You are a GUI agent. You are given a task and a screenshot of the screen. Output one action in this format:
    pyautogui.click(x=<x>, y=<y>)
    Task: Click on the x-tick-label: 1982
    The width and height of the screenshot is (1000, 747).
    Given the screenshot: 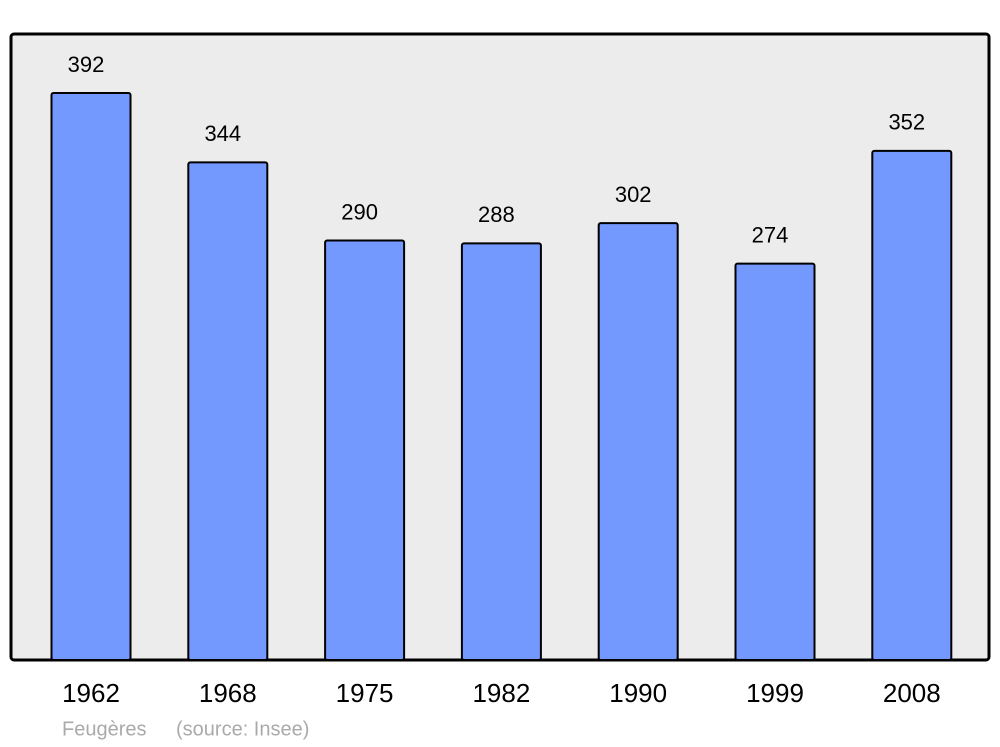 What is the action you would take?
    pyautogui.click(x=501, y=693)
    